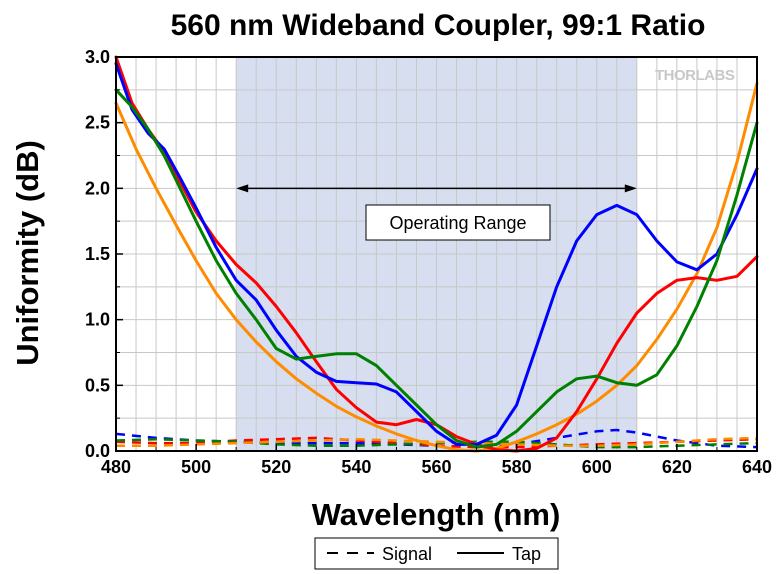  Describe the element at coordinates (436, 514) in the screenshot. I see `x-axis-label: Wavelength (nm)` at that location.